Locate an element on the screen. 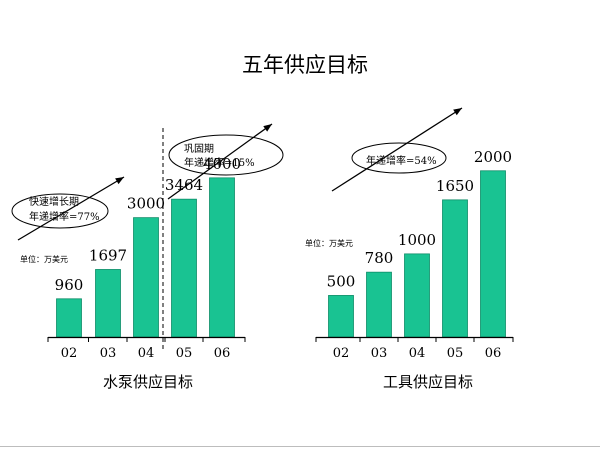 Image resolution: width=600 pixels, height=456 pixels. bar-value-label: 960 is located at coordinates (69, 285).